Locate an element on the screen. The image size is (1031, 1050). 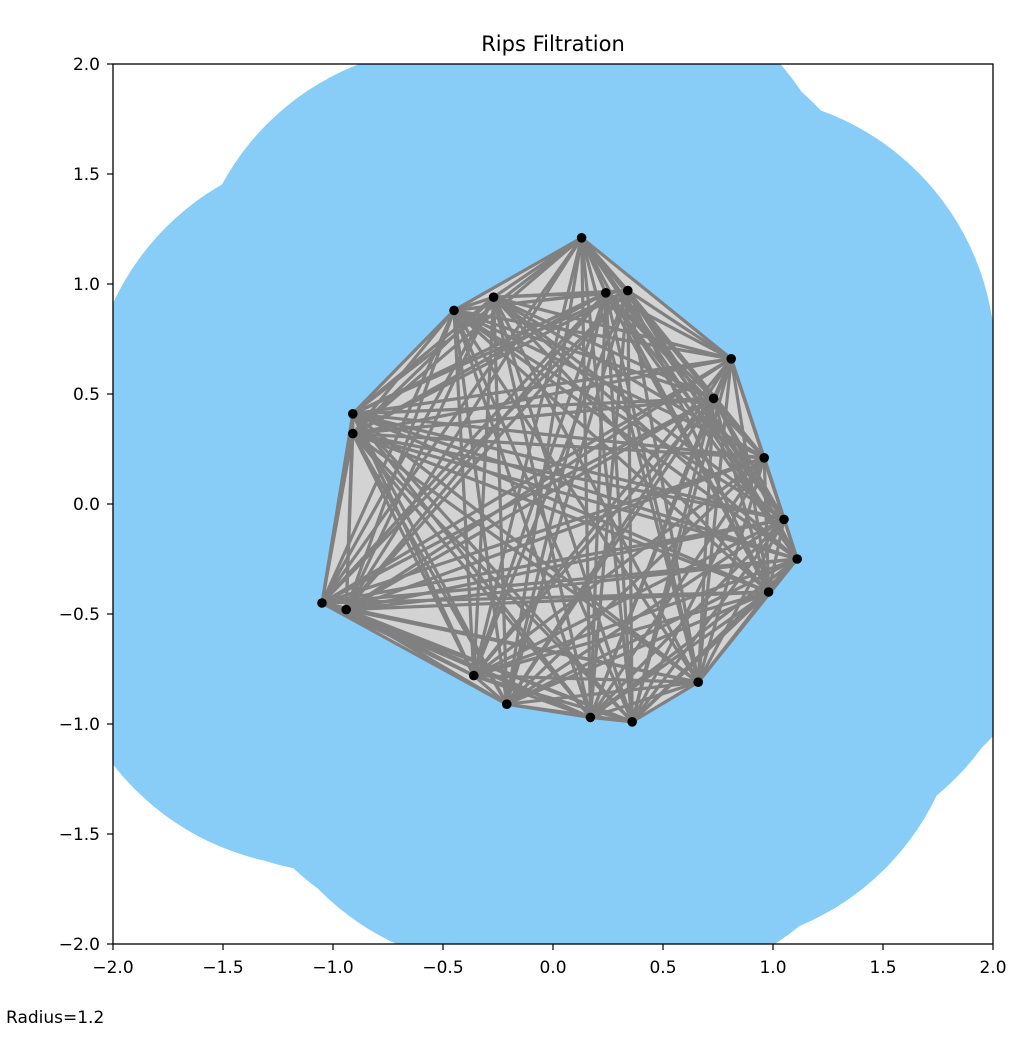
chart-title: Rips Filtration is located at coordinates (553, 44).